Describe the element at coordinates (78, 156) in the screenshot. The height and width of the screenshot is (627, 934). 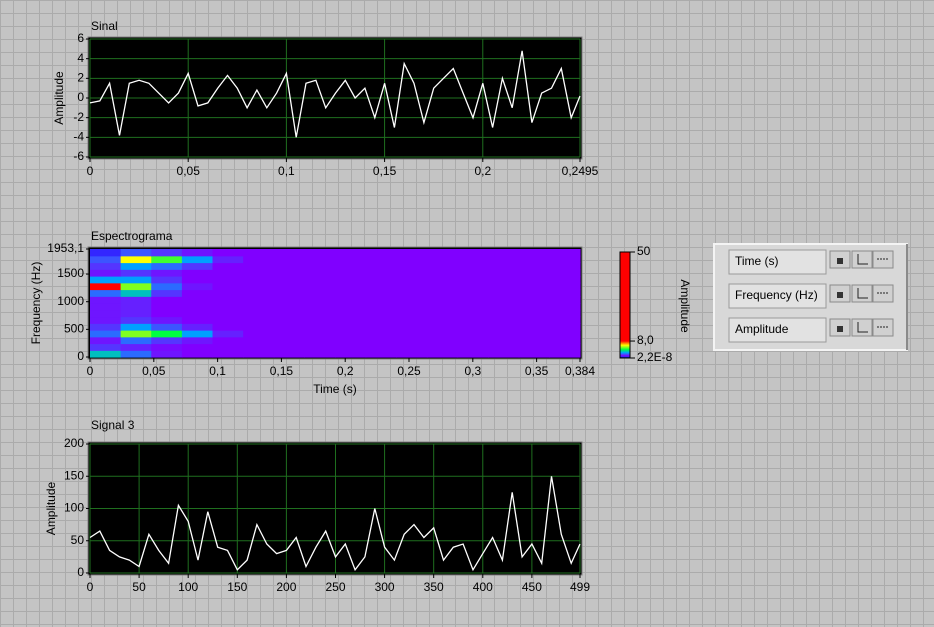
I see `y-tick-label: -6` at that location.